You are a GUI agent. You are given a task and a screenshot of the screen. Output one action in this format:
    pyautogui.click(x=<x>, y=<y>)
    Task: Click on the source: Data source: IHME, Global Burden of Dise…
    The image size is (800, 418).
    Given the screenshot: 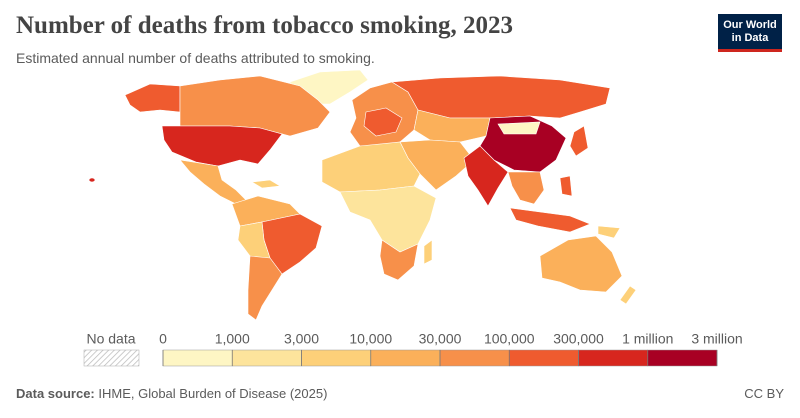 What is the action you would take?
    pyautogui.click(x=171, y=393)
    